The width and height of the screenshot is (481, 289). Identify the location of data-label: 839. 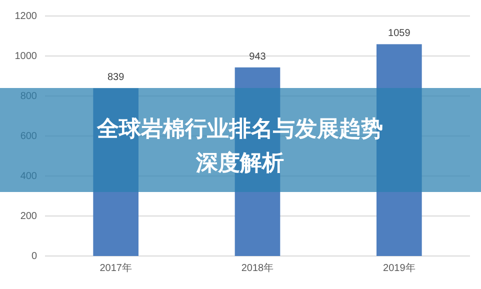
(116, 78).